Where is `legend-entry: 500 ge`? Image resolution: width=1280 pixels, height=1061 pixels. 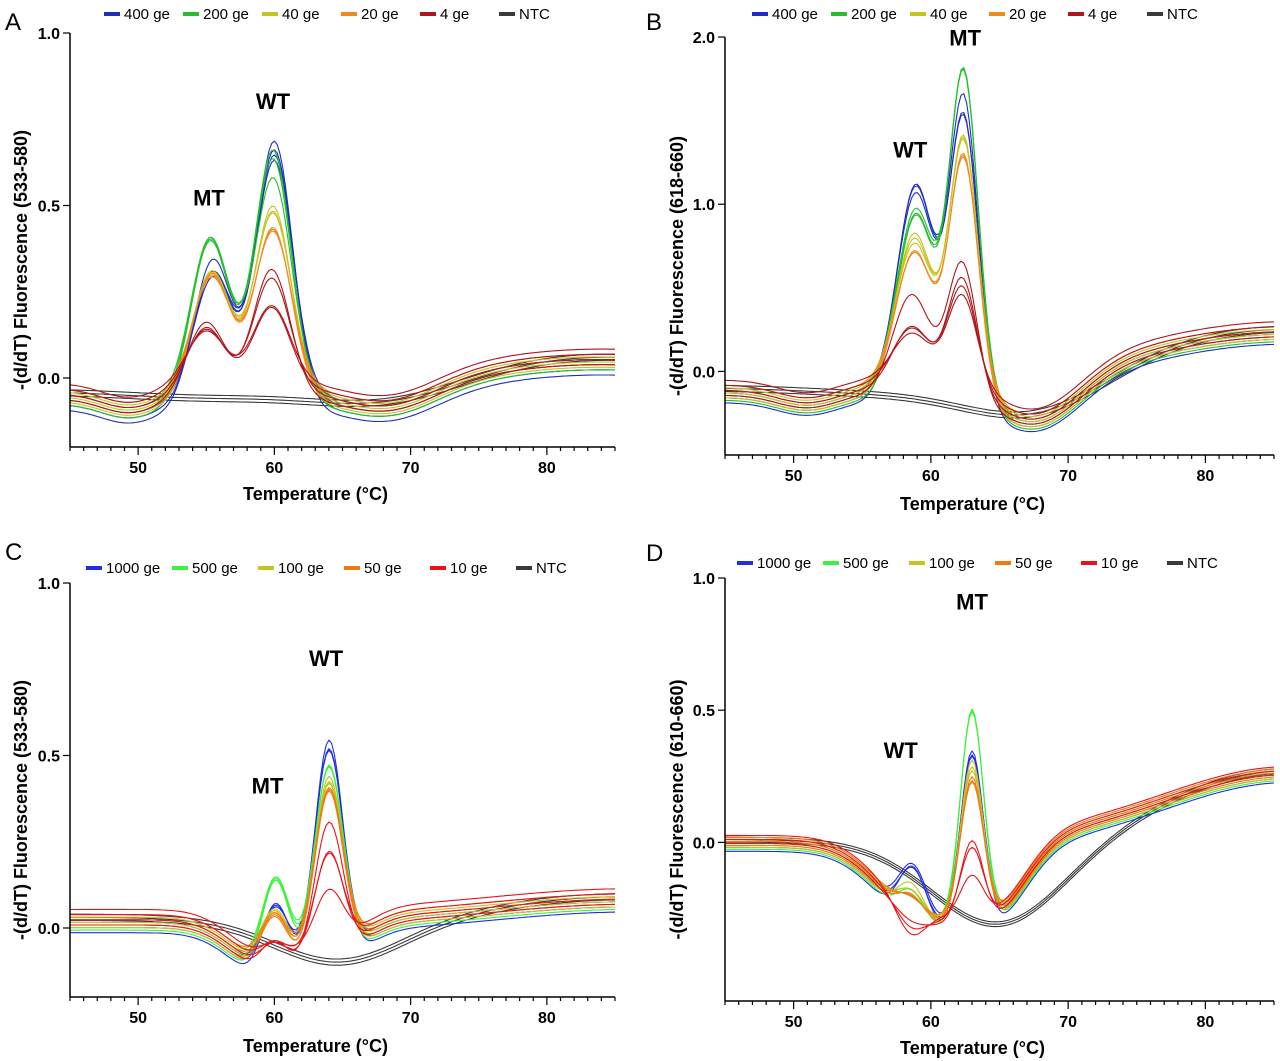
legend-entry: 500 ge is located at coordinates (215, 568).